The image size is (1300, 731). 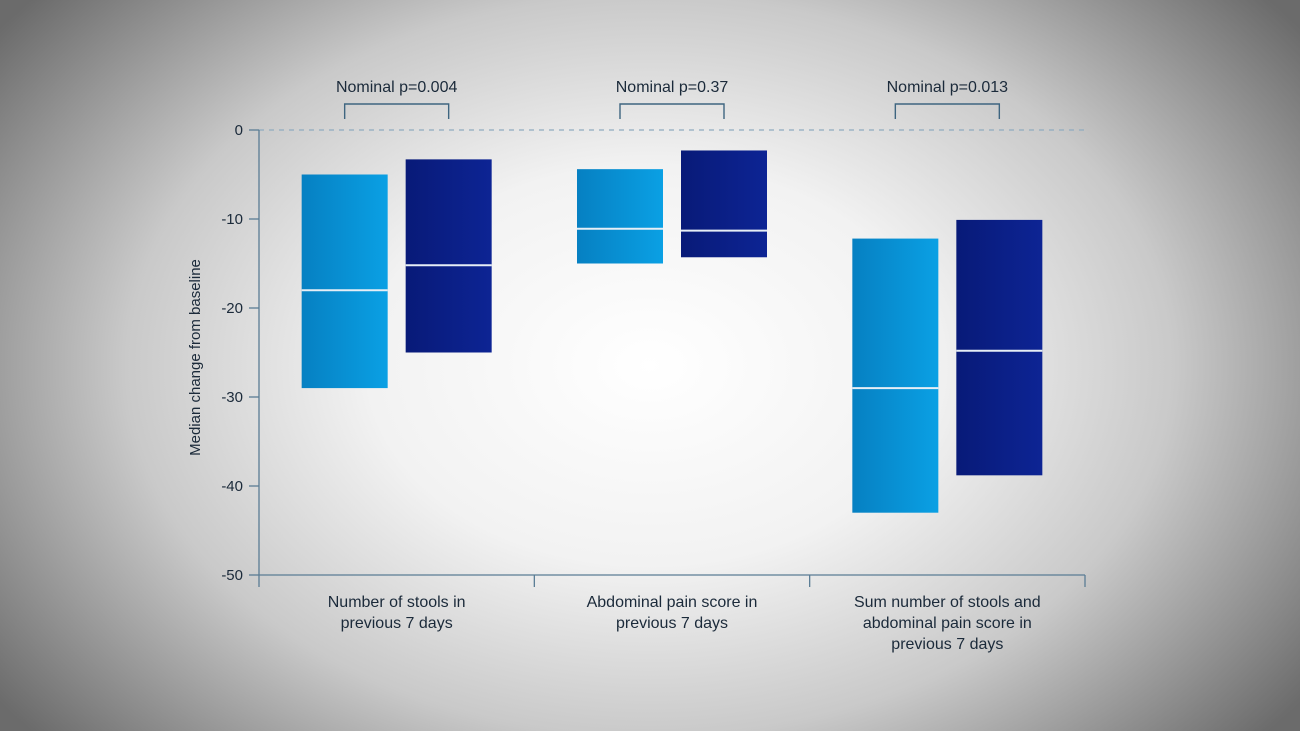 What do you see at coordinates (948, 87) in the screenshot?
I see `p-value-label: Nominal p=0.013` at bounding box center [948, 87].